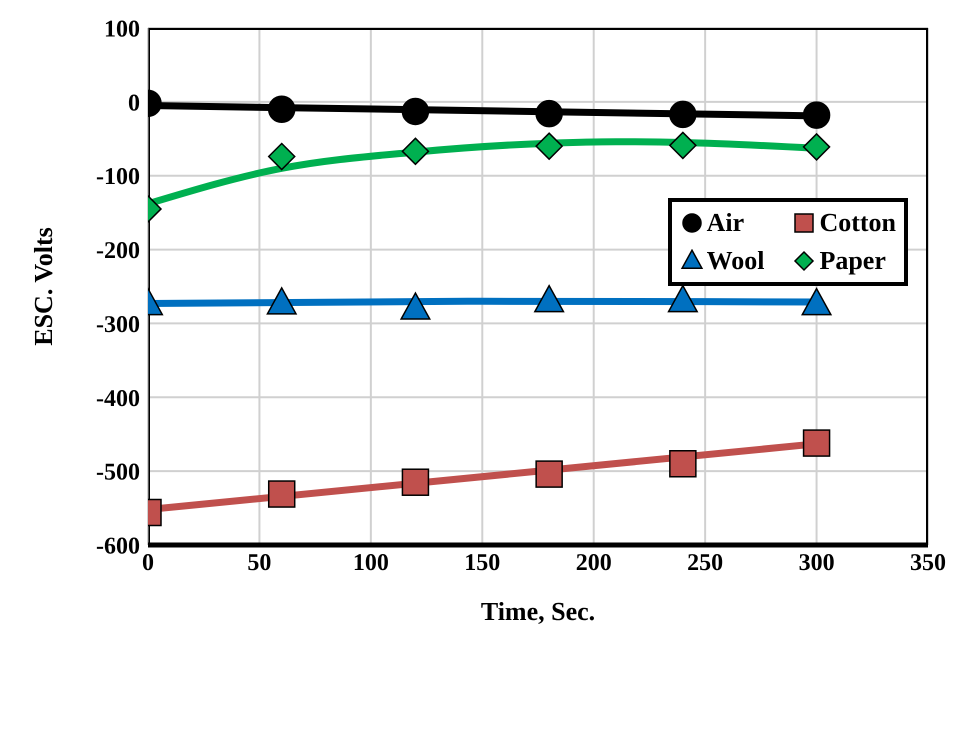 This screenshot has width=958, height=731. I want to click on x-axis-title: Time, Sec., so click(538, 611).